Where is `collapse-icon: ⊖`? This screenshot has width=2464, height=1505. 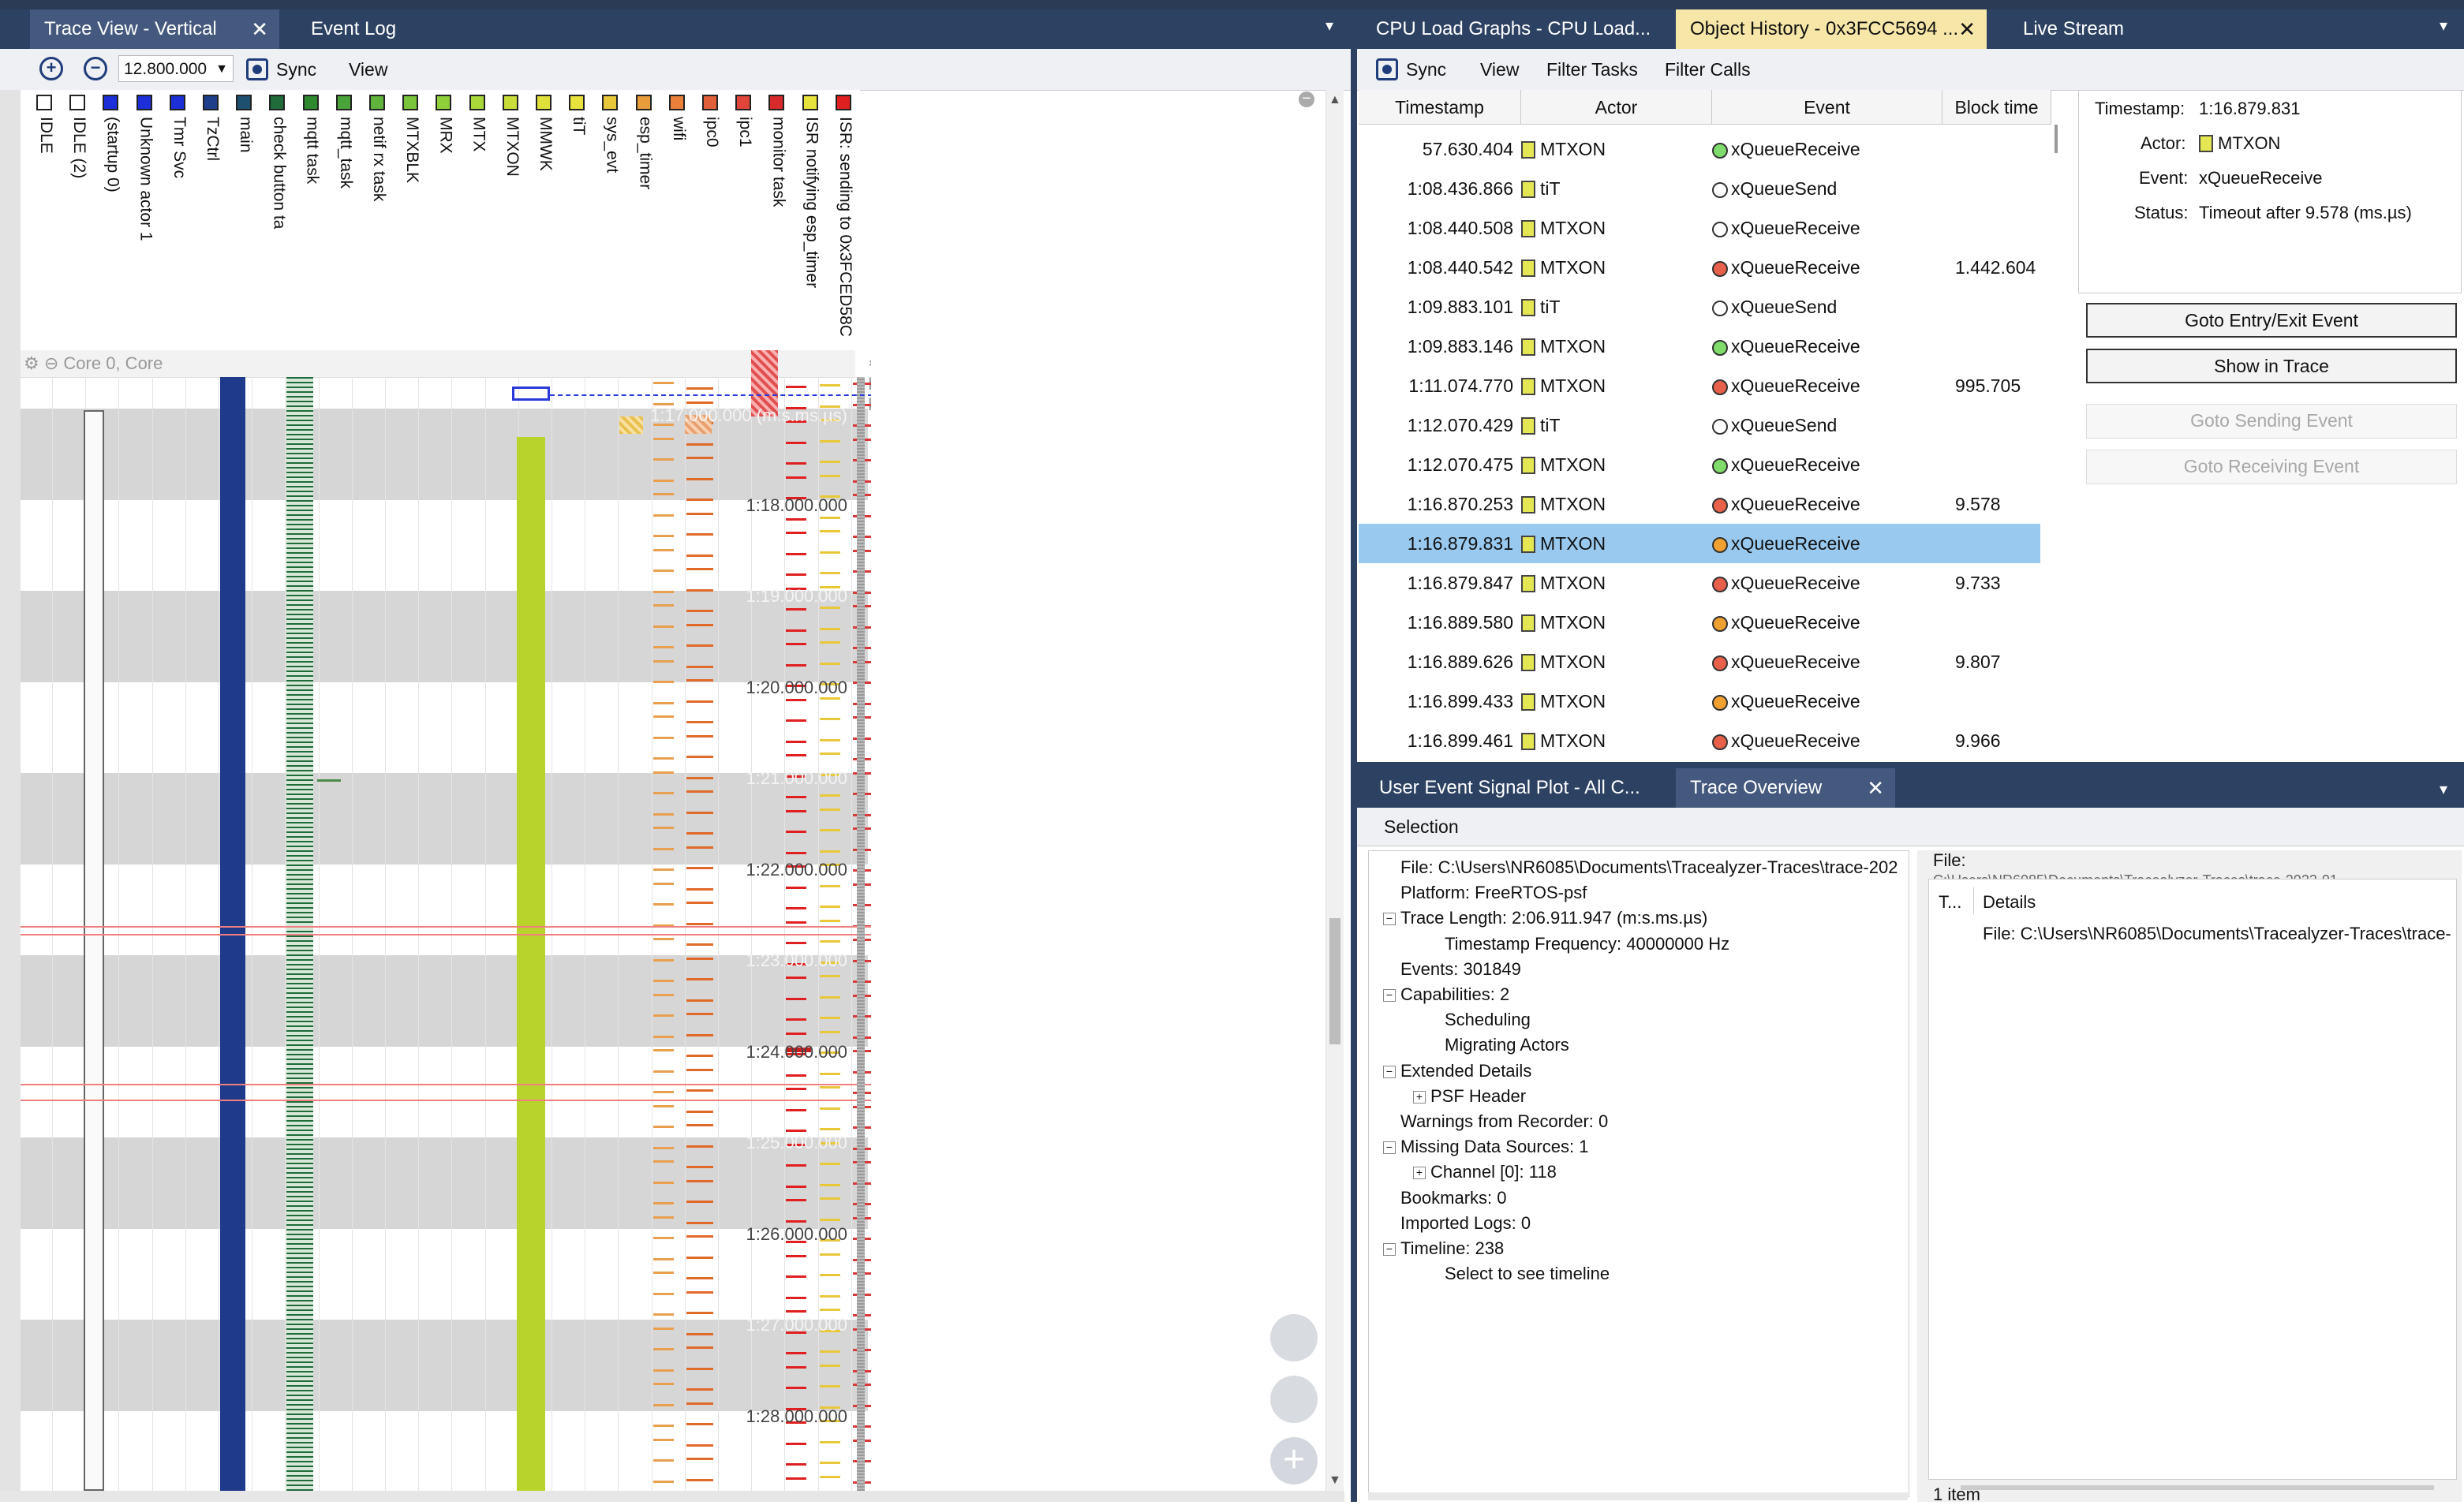 collapse-icon: ⊖ is located at coordinates (51, 363).